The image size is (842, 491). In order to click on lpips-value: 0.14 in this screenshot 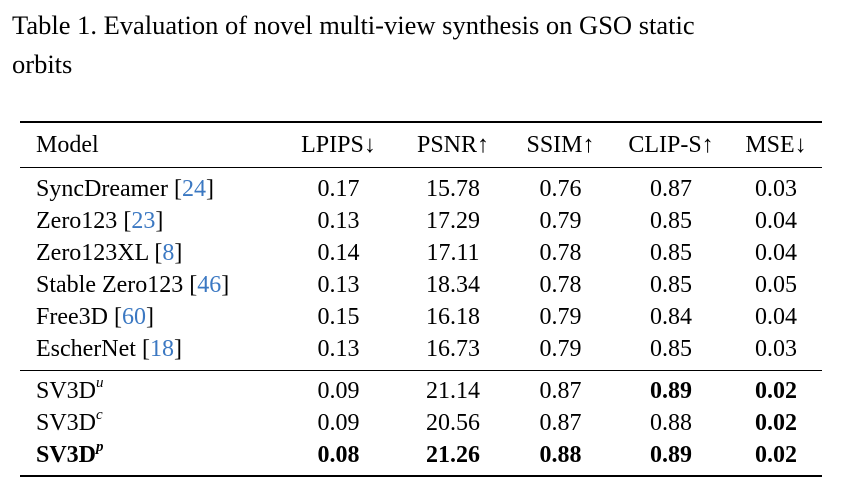, I will do `click(338, 252)`.